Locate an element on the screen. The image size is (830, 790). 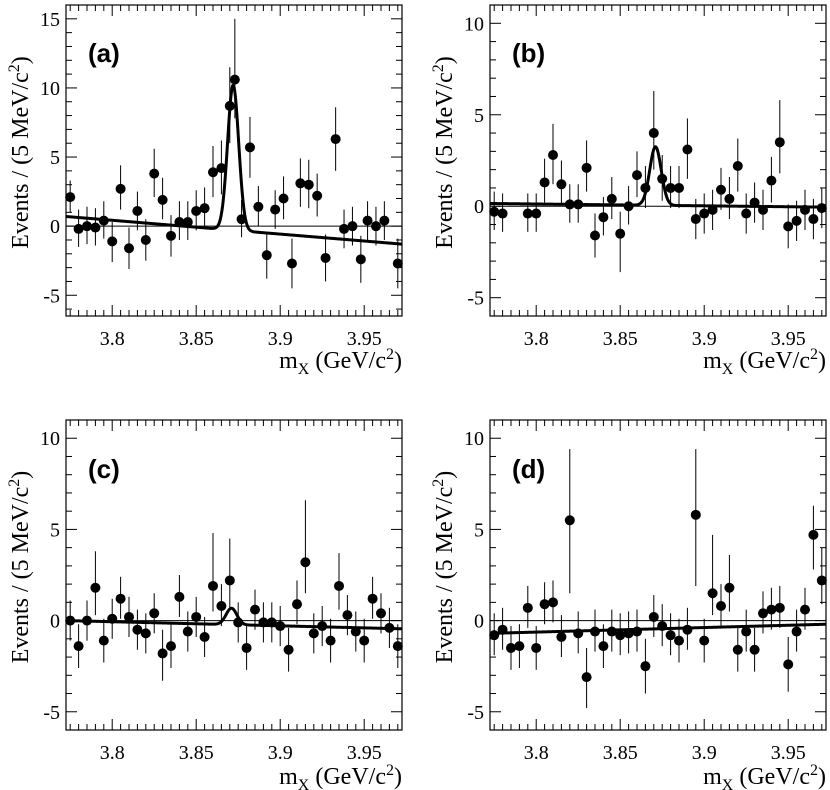
x-tick-label: 3.9 is located at coordinates (704, 339).